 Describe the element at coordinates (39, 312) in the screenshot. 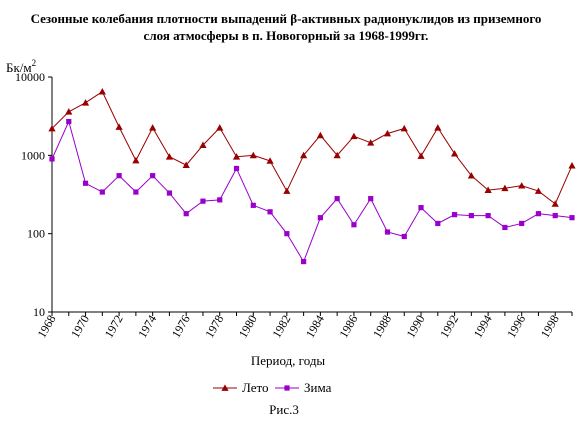

I see `y-tick-label: 10` at that location.